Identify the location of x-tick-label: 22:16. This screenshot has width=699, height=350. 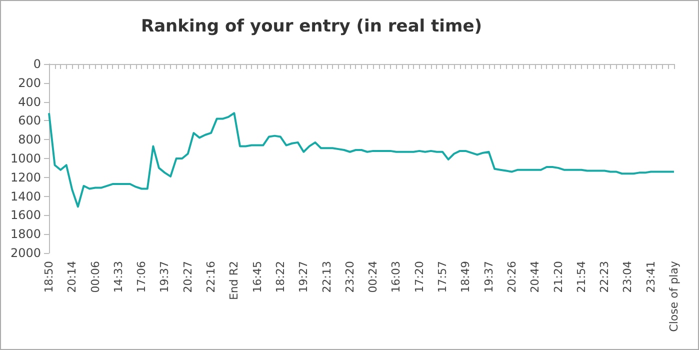
(211, 277).